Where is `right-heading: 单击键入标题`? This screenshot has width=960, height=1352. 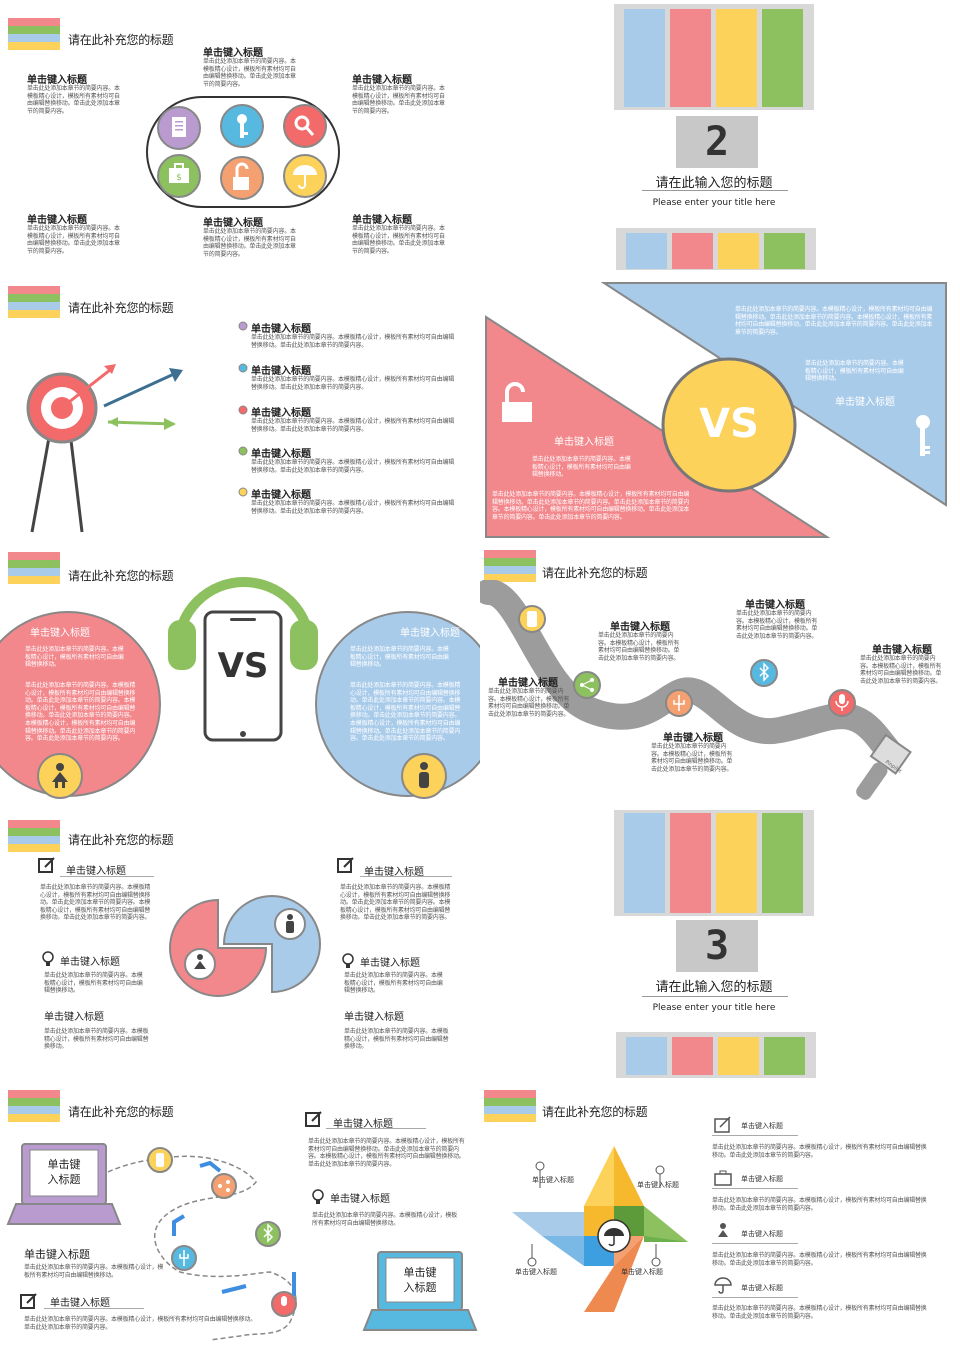 right-heading: 单击键入标题 is located at coordinates (430, 633).